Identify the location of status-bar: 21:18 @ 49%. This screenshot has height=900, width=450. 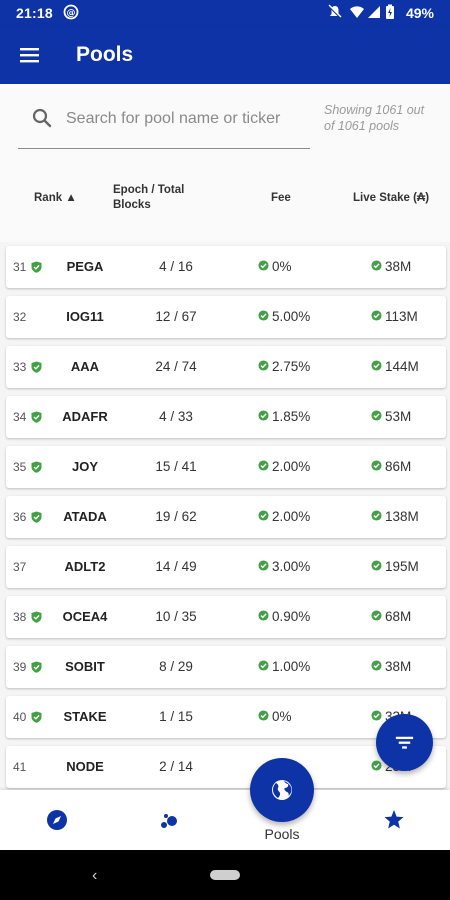
(225, 13).